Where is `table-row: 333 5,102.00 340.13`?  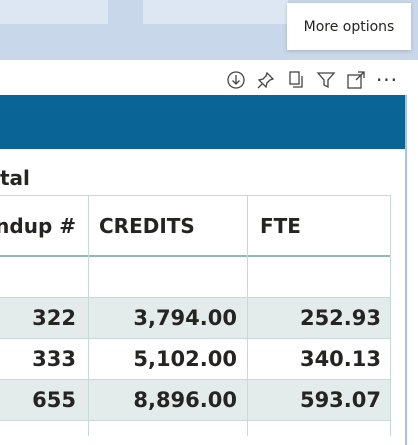
table-row: 333 5,102.00 340.13 is located at coordinates (195, 359).